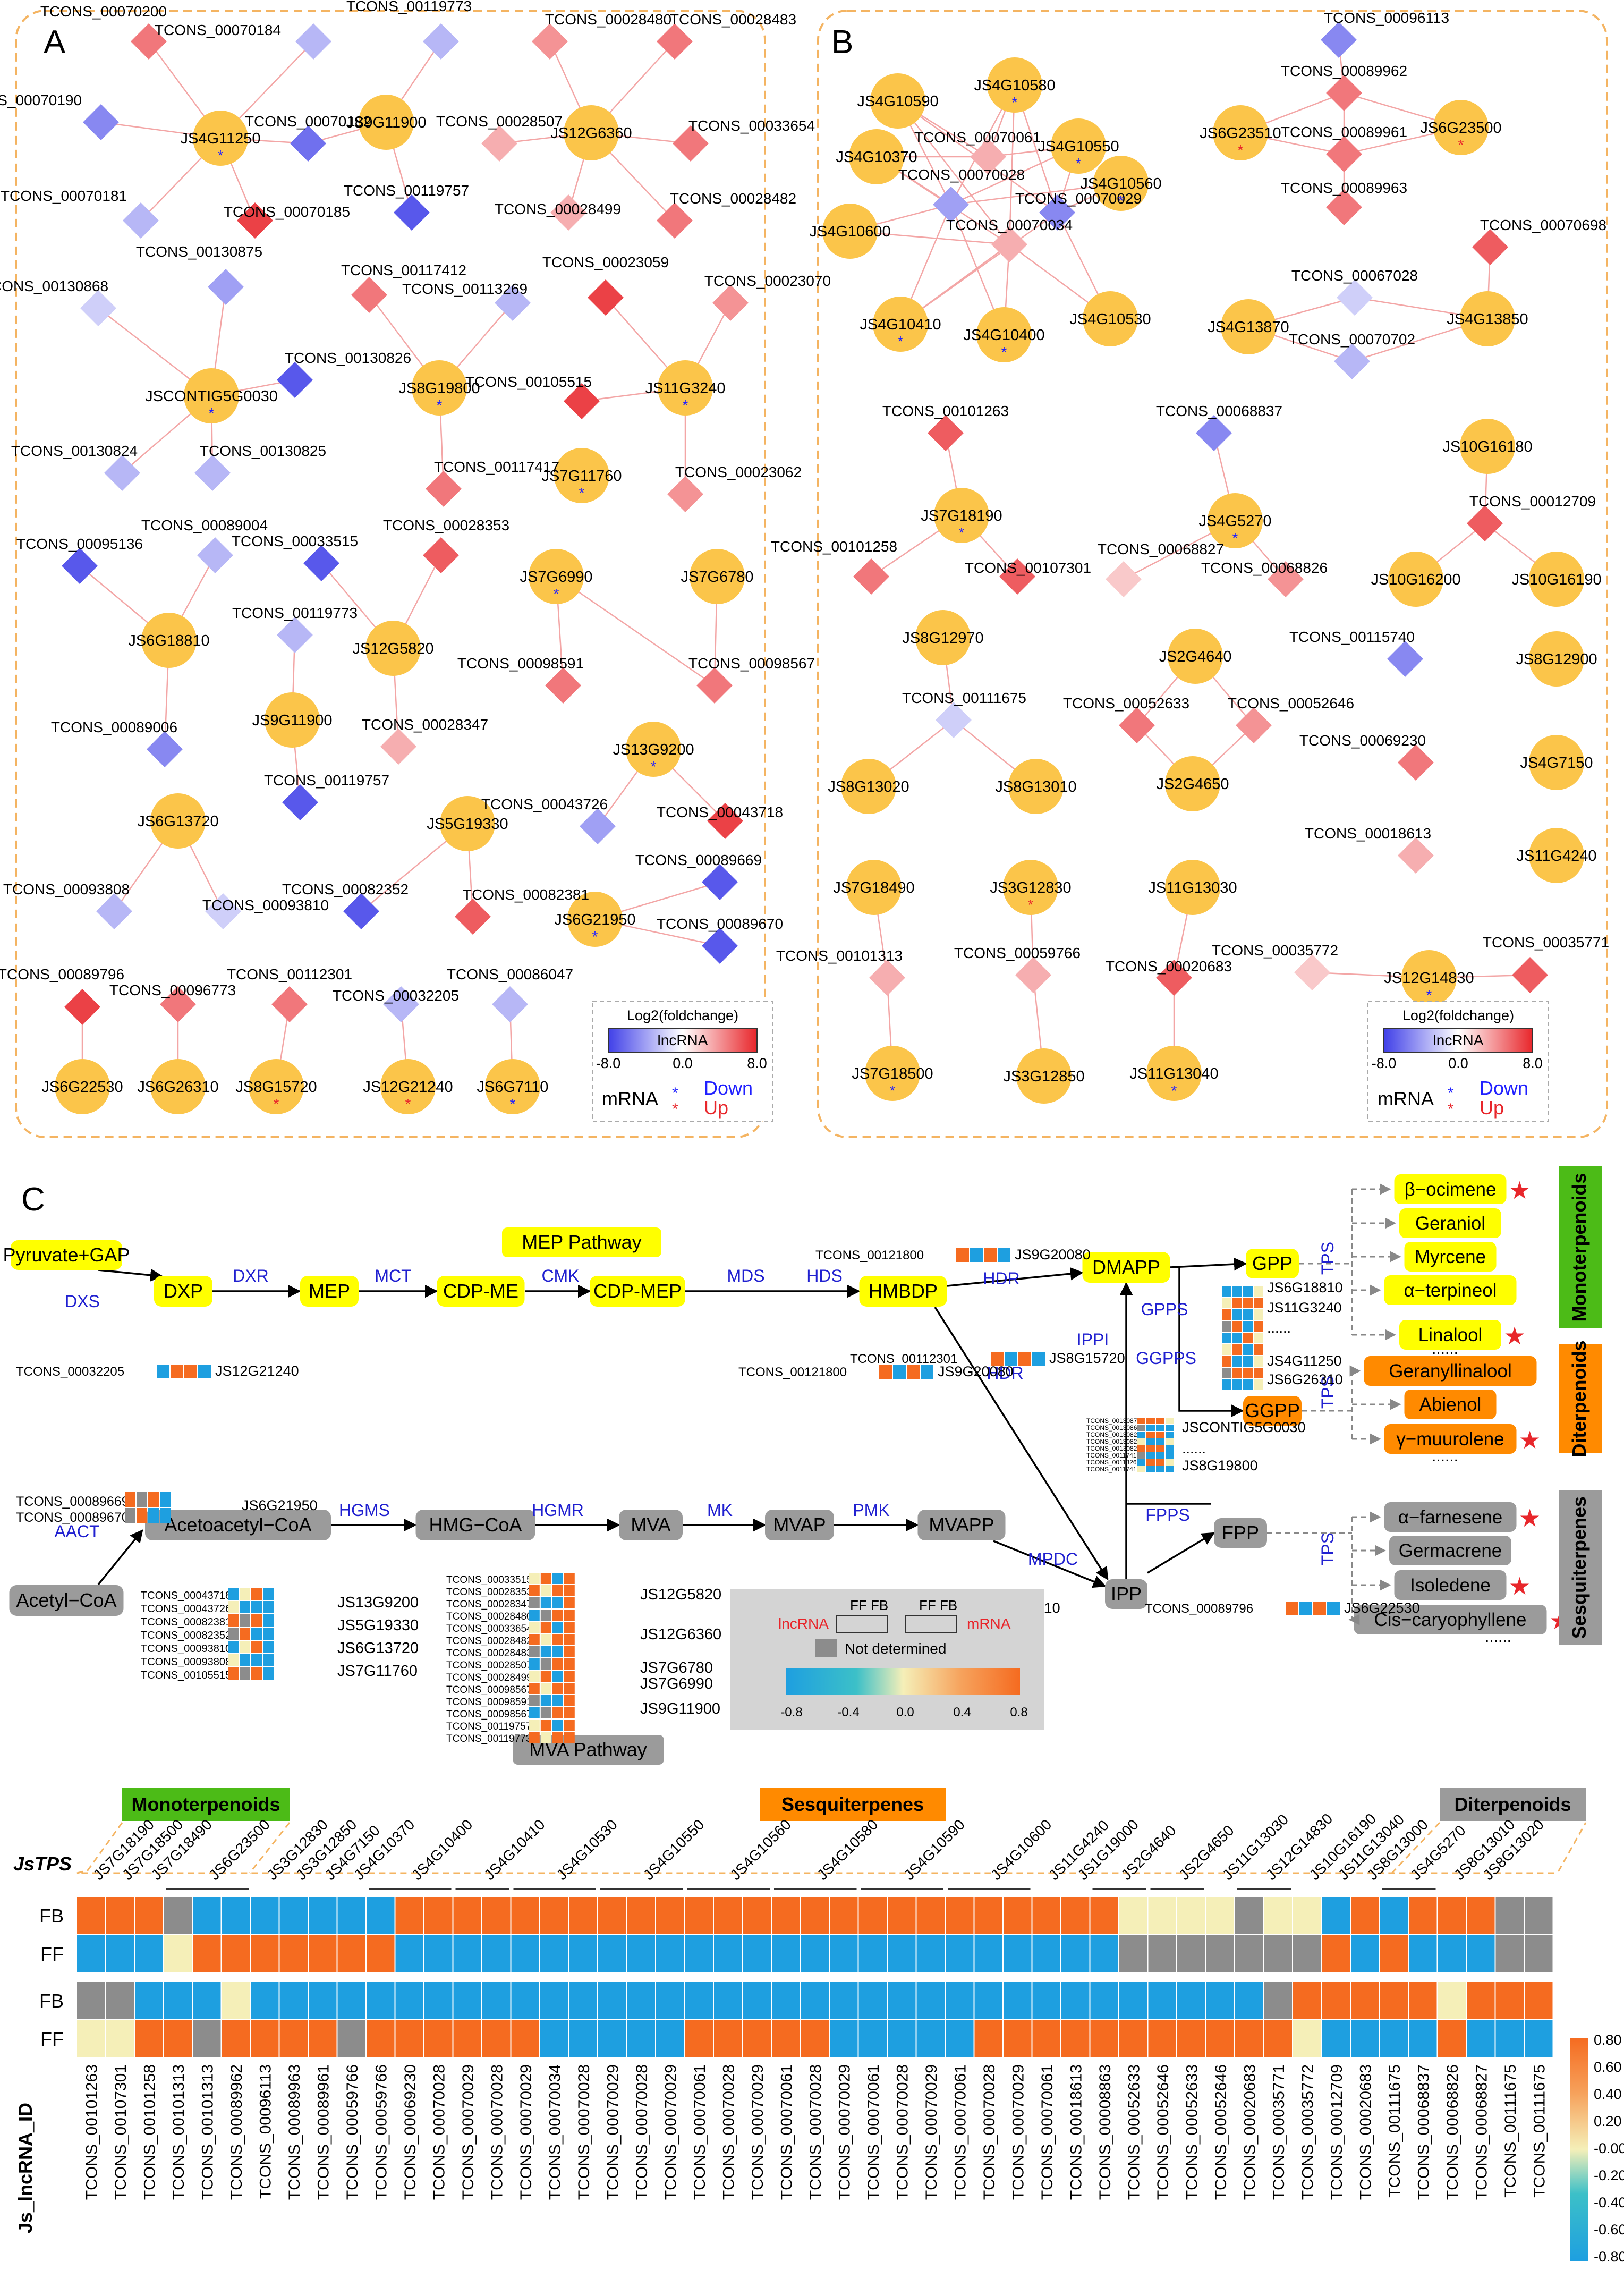 This screenshot has width=1624, height=2270. I want to click on pathway-node-label: MEP, so click(329, 1291).